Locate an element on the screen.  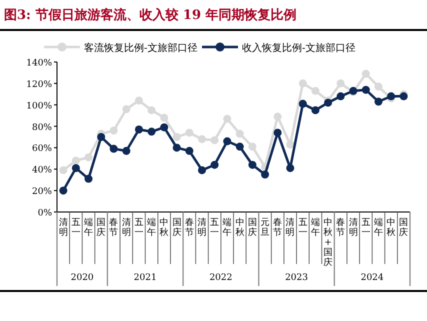
ytick: 80% is located at coordinates (42, 127).